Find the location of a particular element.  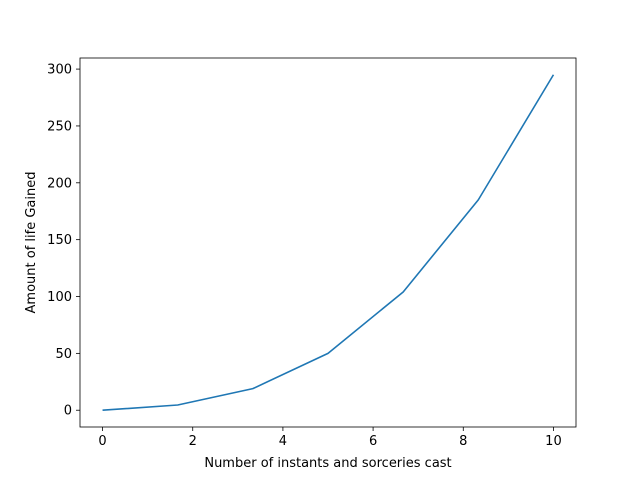

x-axis-ticks: 0 2 4 6 8 10 is located at coordinates (330, 438).